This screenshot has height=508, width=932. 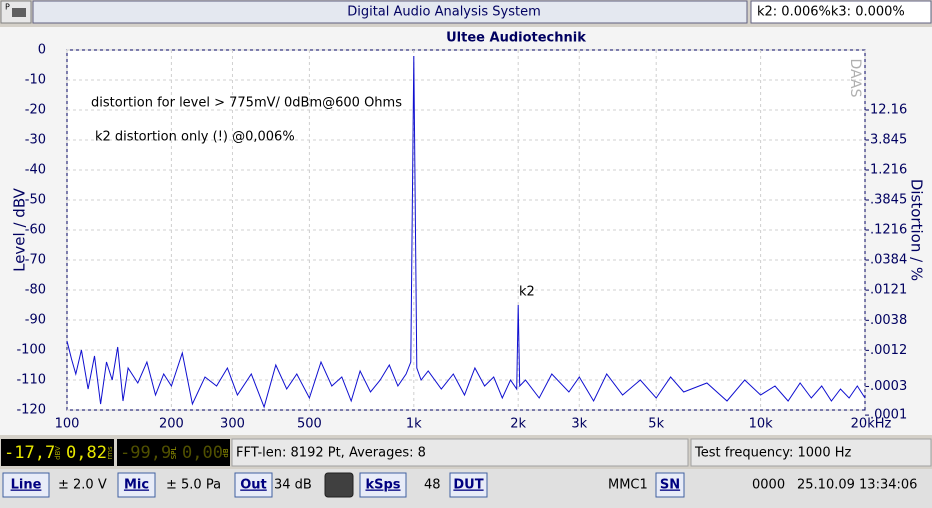 What do you see at coordinates (888, 110) in the screenshot?
I see `y2-tick-label: 12.16` at bounding box center [888, 110].